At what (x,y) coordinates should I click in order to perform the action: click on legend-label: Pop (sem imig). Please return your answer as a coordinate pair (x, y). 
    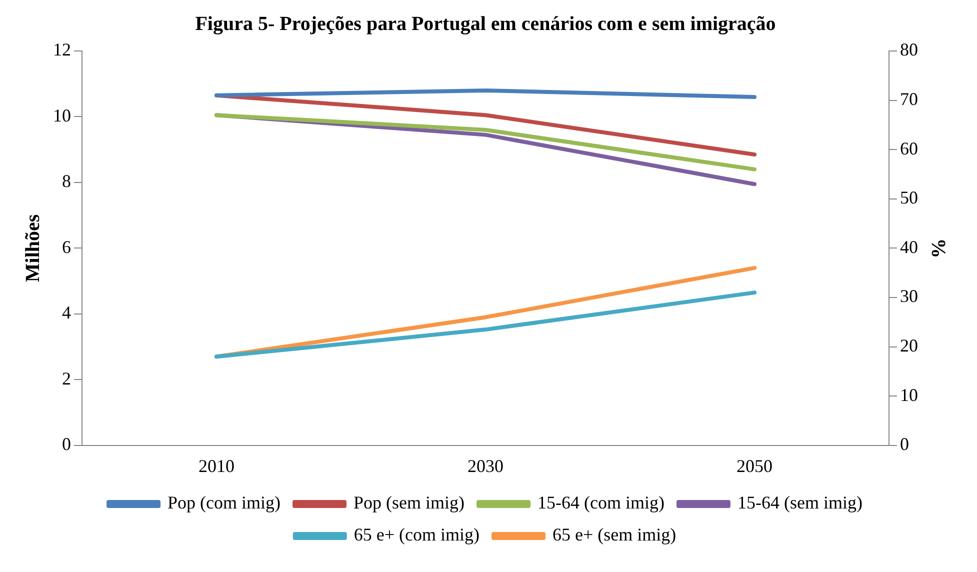
    Looking at the image, I should click on (409, 502).